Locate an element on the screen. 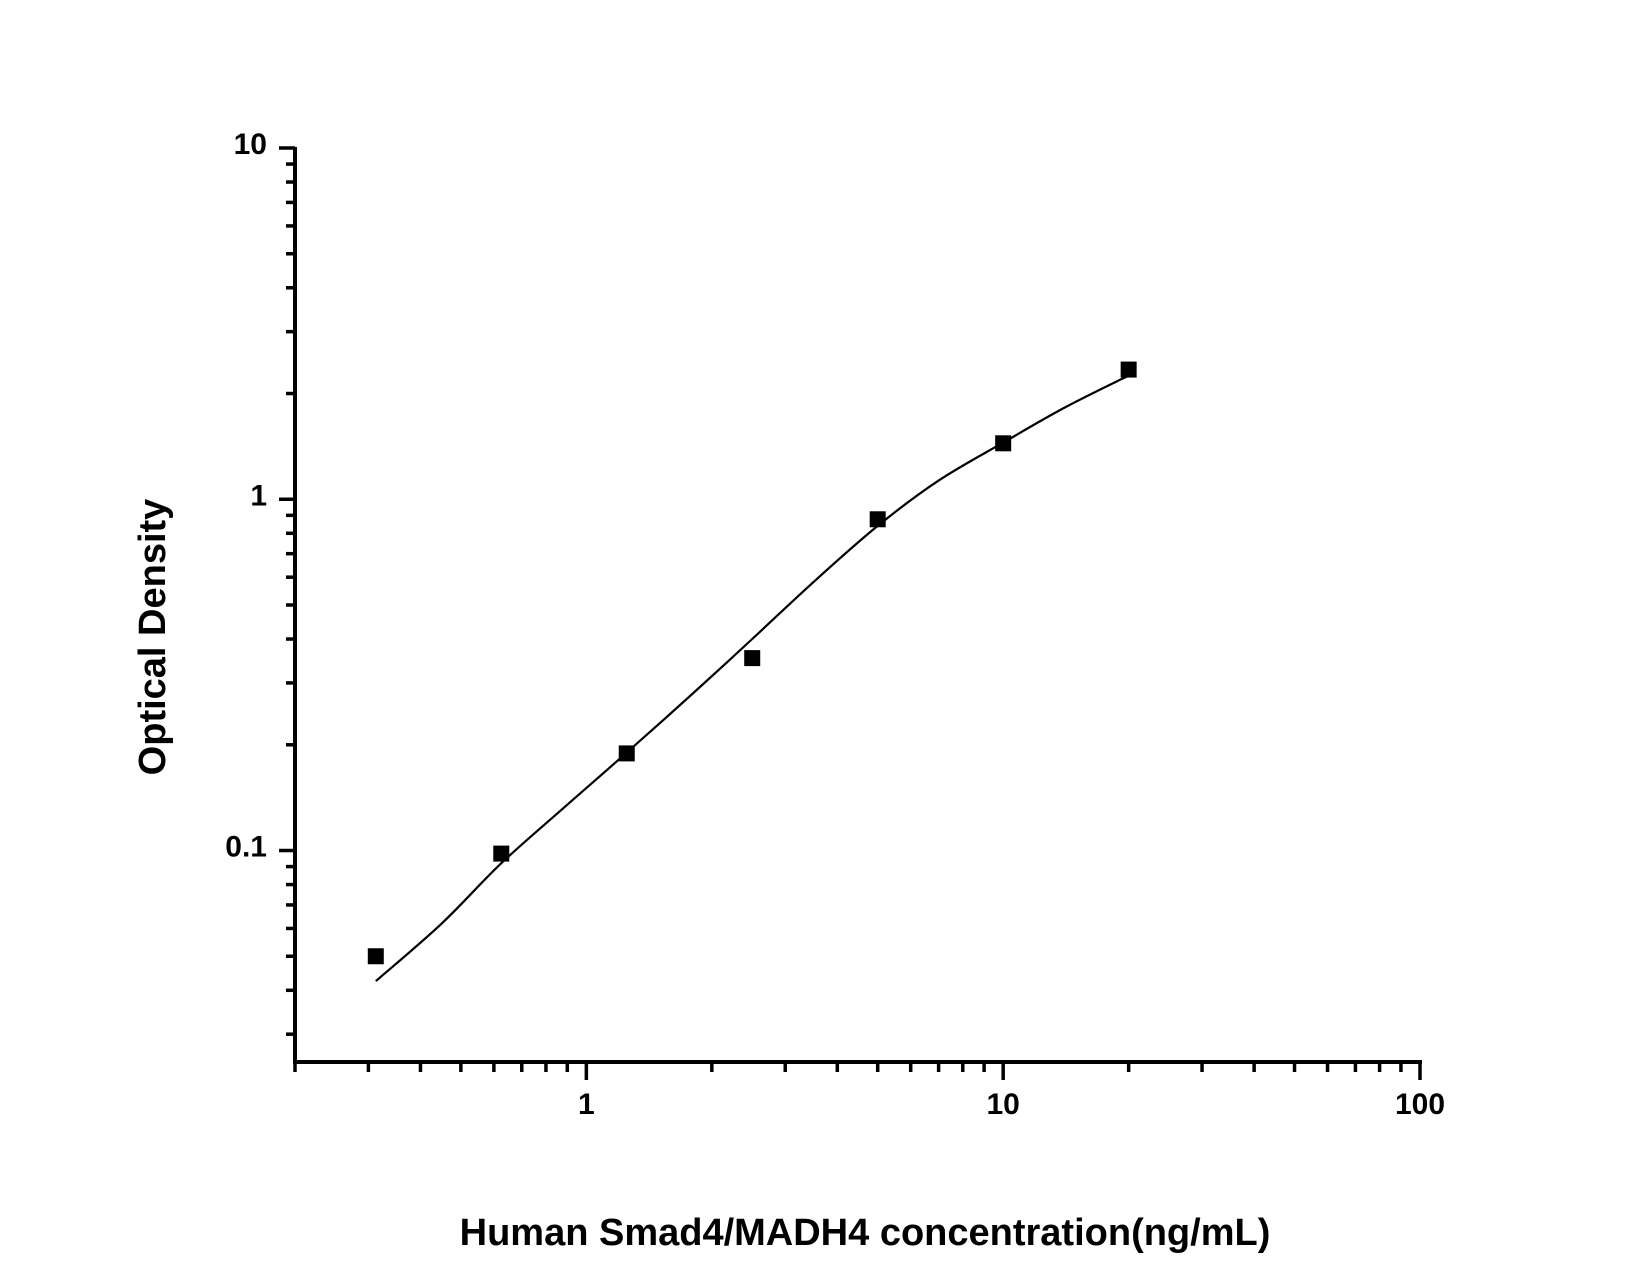 The image size is (1650, 1275). y-tick-label: 1 is located at coordinates (258, 495).